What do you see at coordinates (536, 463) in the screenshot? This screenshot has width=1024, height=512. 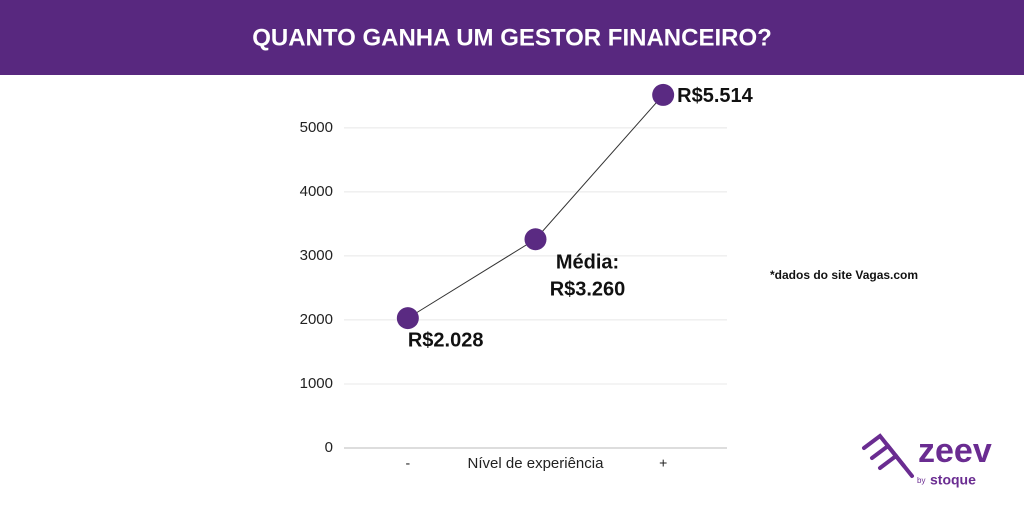 I see `x-axis-label: Nível de experiência` at bounding box center [536, 463].